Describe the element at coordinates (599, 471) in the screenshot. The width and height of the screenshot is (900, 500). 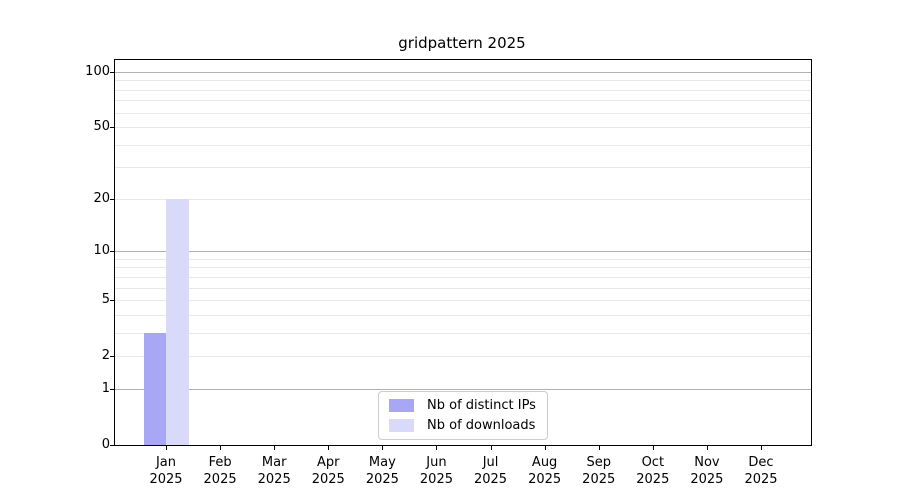
I see `x-tick-label: Sep 2025` at that location.